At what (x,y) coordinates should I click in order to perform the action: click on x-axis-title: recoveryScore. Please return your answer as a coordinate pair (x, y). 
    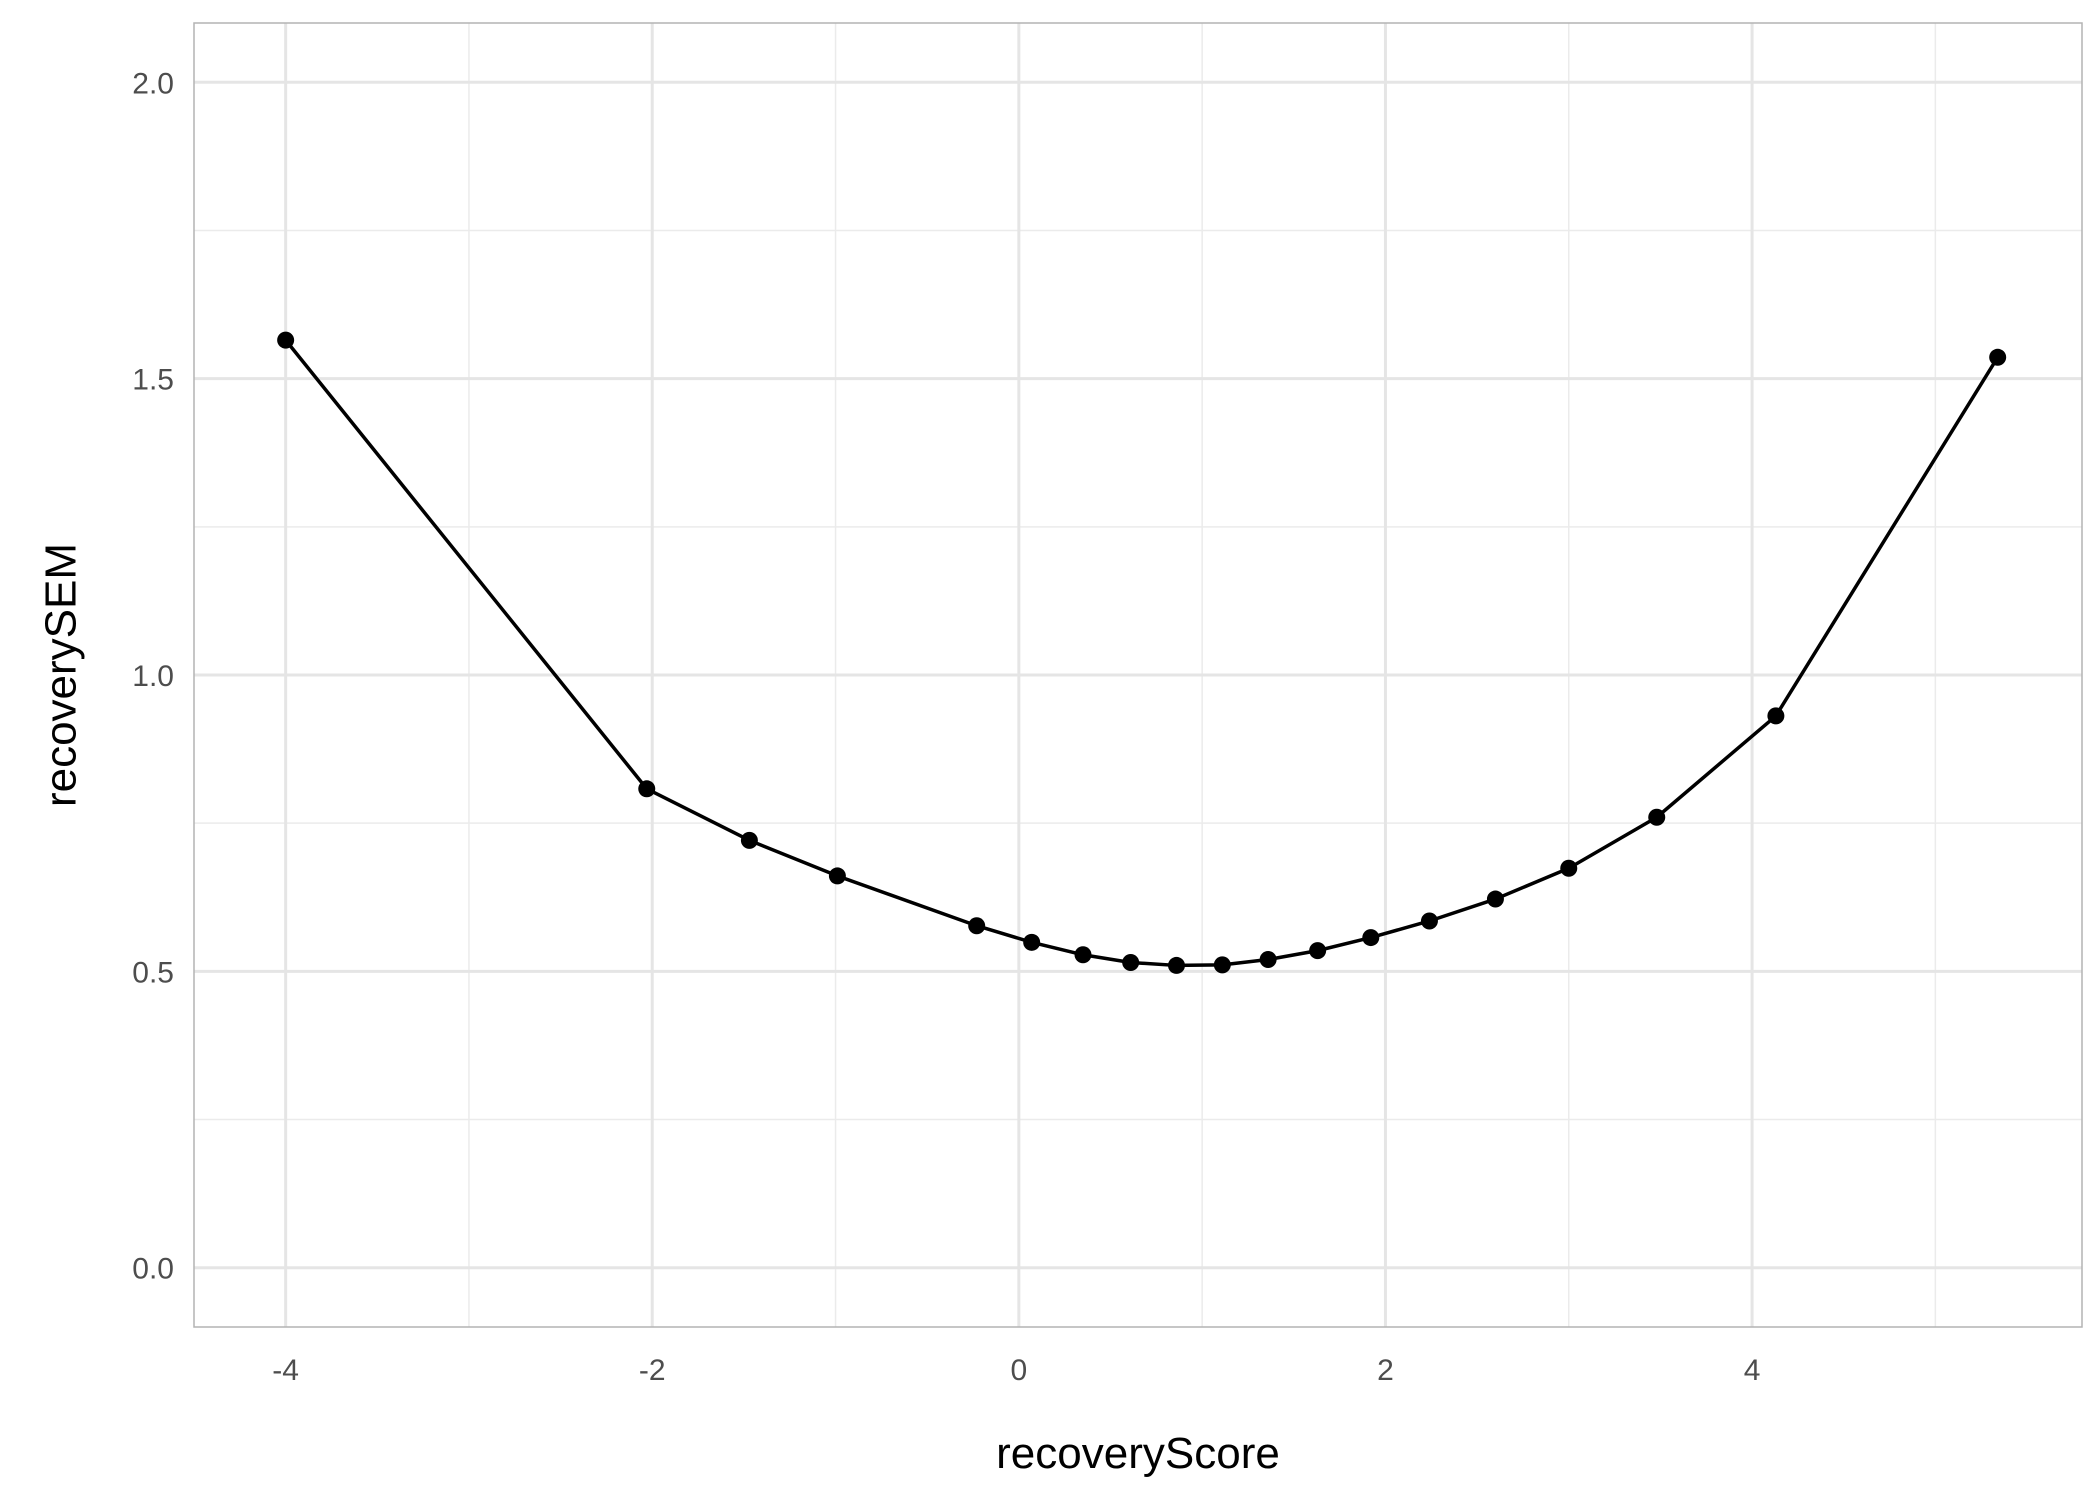
    Looking at the image, I should click on (1138, 1453).